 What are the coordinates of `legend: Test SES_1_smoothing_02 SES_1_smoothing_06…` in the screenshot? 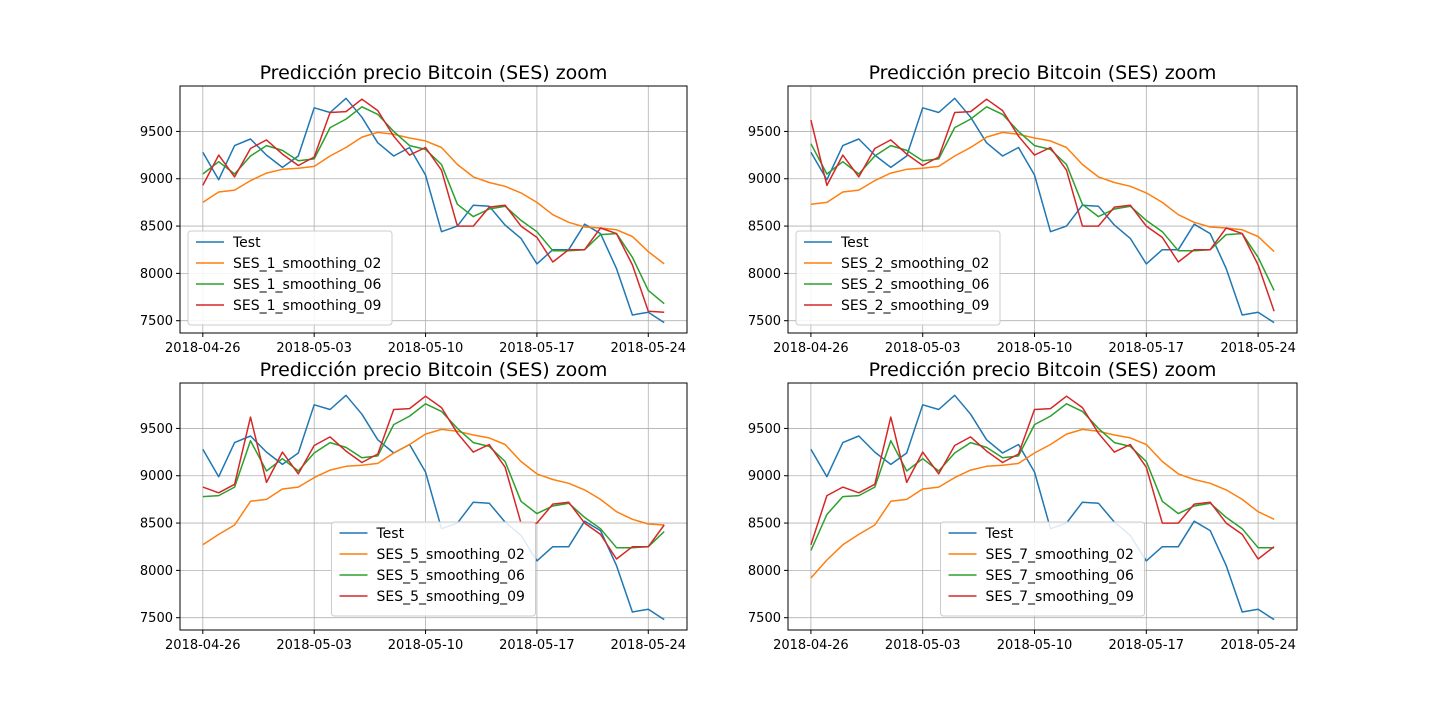 It's located at (290, 278).